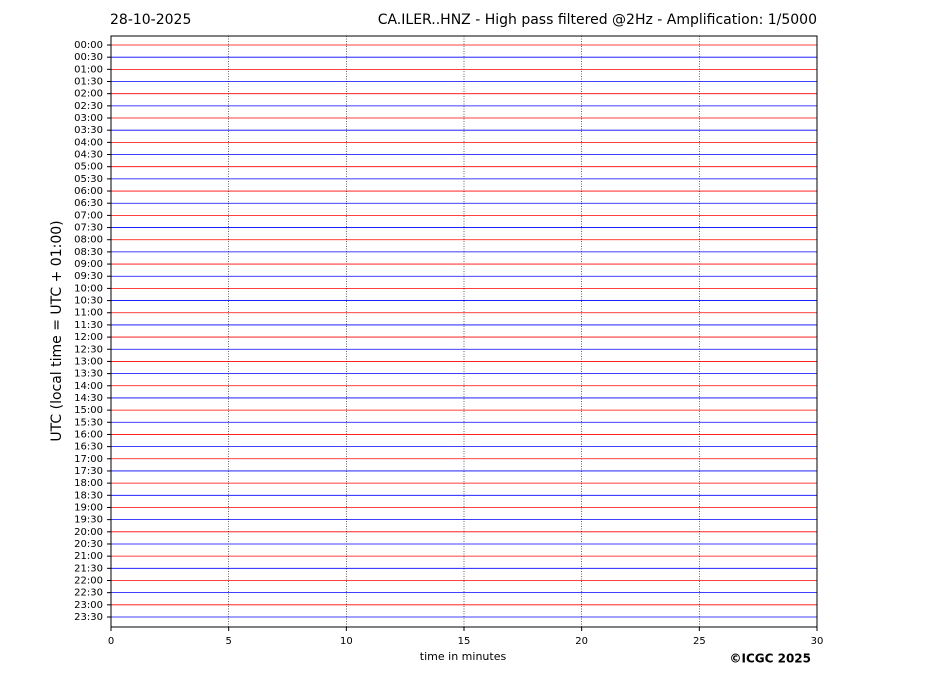 The image size is (927, 700). What do you see at coordinates (88, 301) in the screenshot?
I see `y-tick-label: 10:30` at bounding box center [88, 301].